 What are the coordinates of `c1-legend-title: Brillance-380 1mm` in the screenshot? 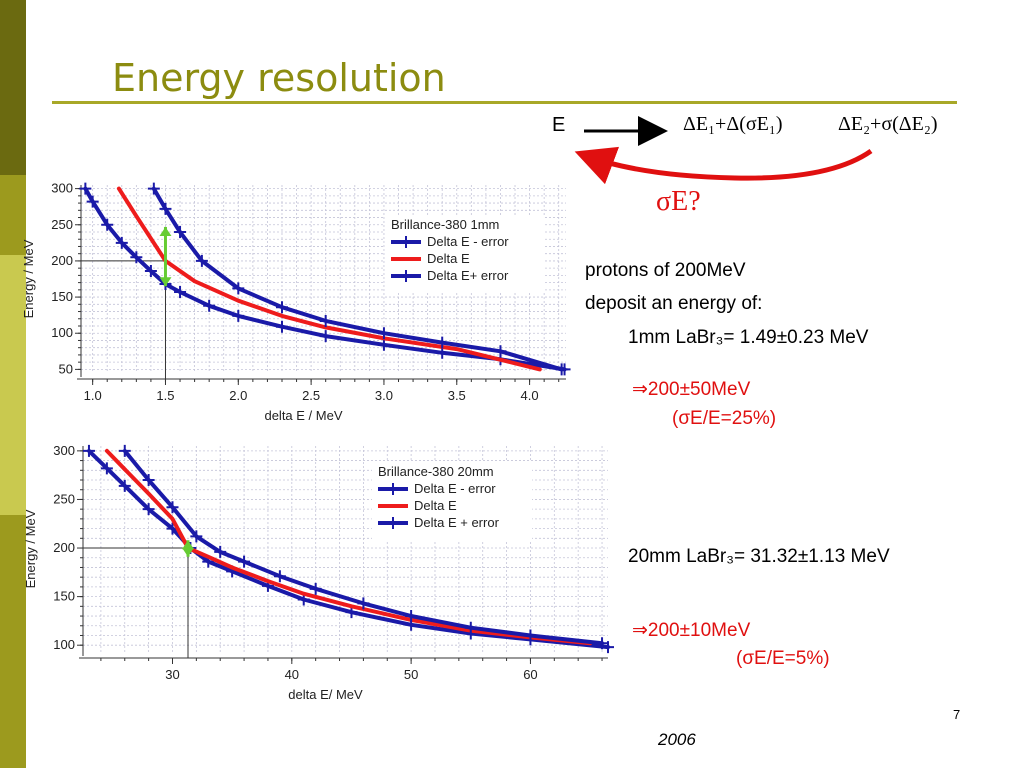 It's located at (445, 224).